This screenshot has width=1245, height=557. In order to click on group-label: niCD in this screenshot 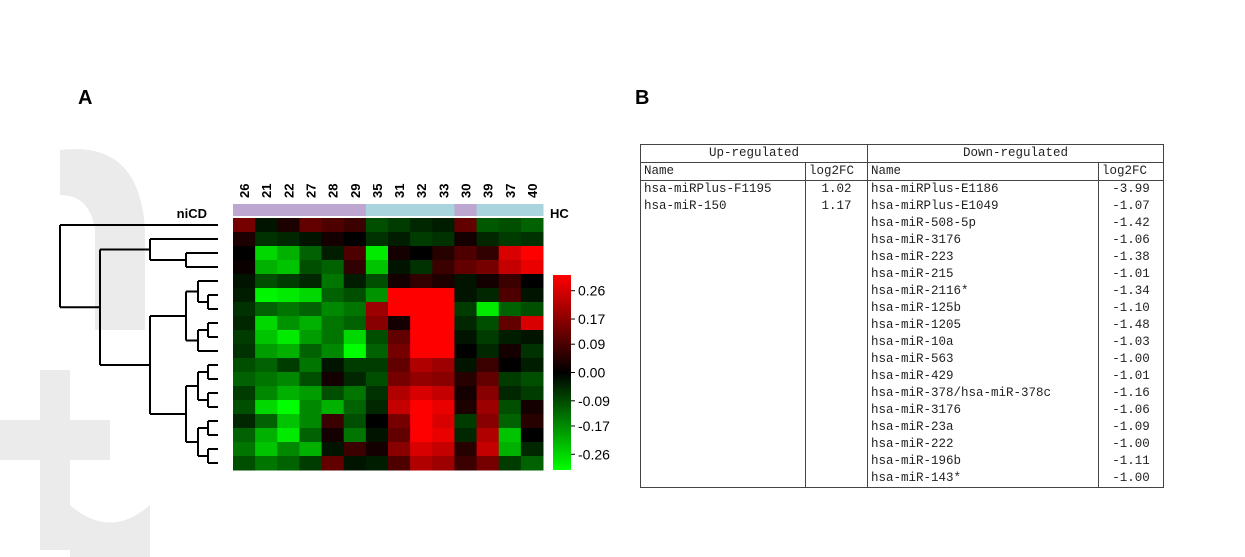, I will do `click(192, 213)`.